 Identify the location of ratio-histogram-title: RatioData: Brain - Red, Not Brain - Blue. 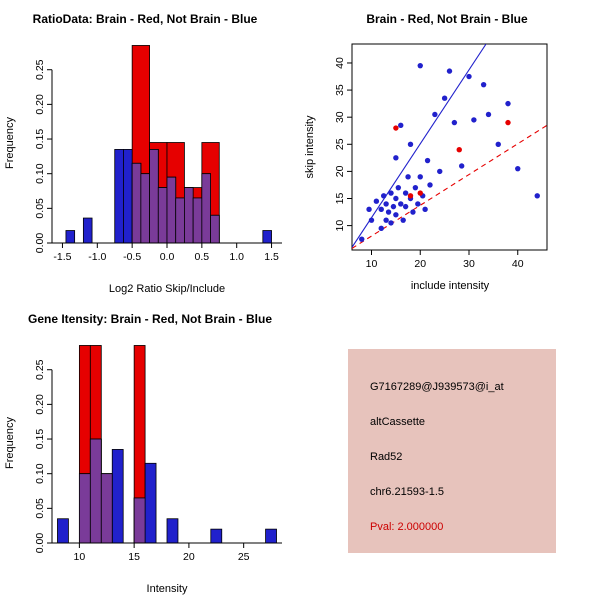
(145, 19).